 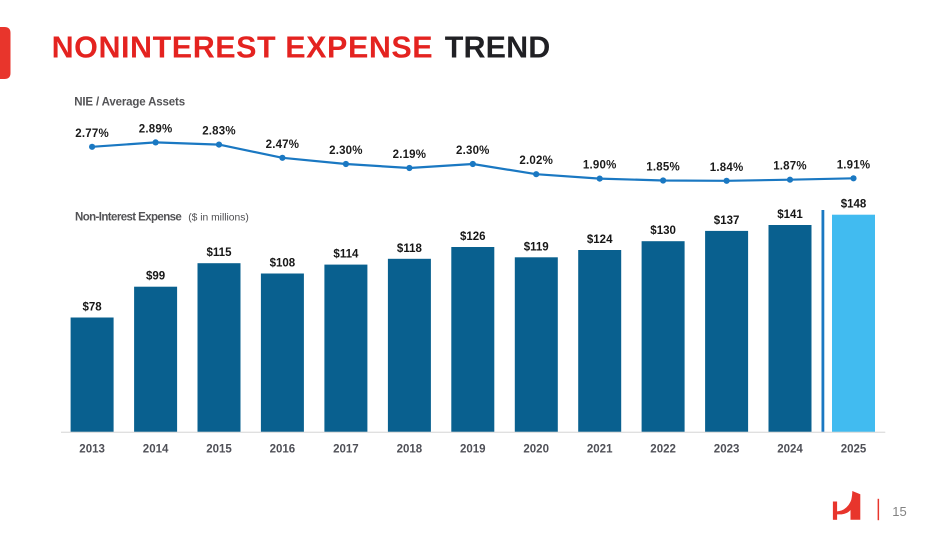 What do you see at coordinates (473, 449) in the screenshot?
I see `svg-text: 2019` at bounding box center [473, 449].